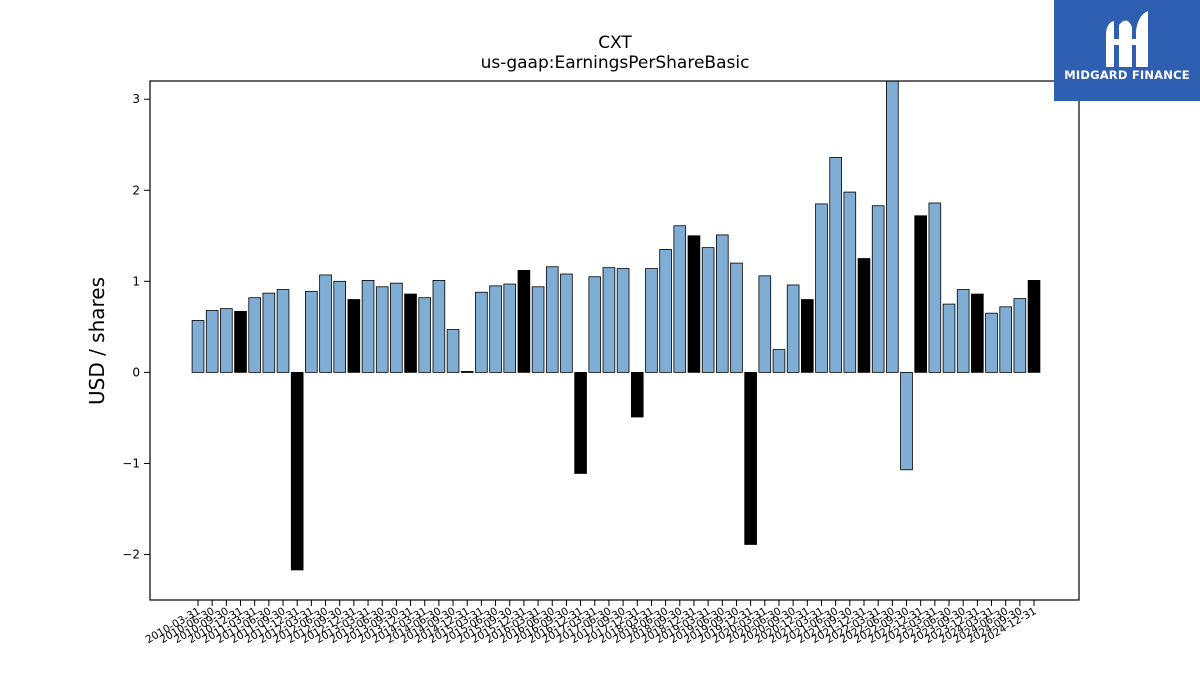 Image resolution: width=1200 pixels, height=675 pixels. I want to click on midgard-m-logo-icon, so click(1127, 39).